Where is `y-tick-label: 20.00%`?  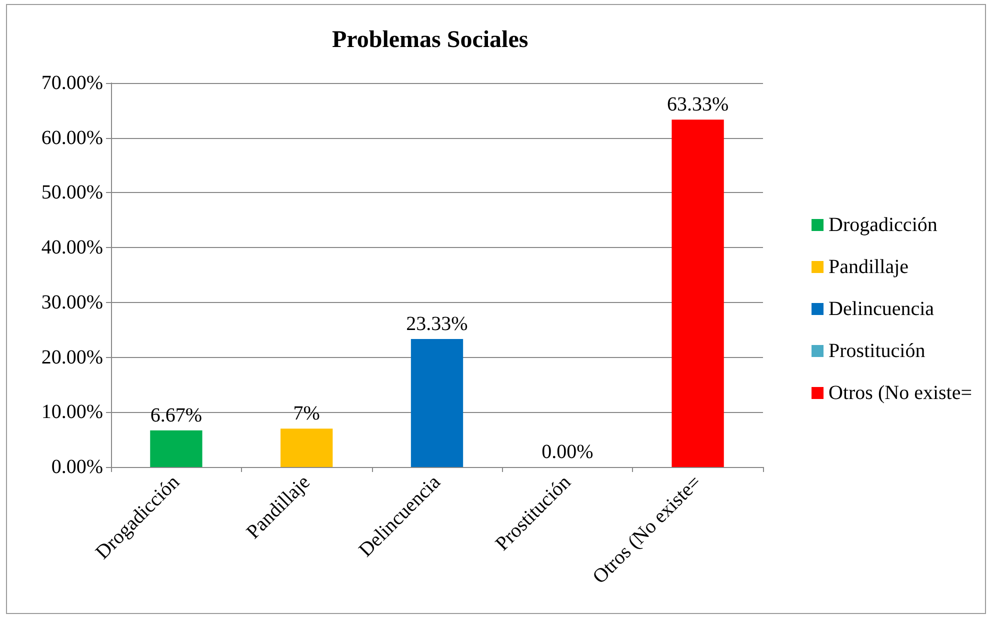 y-tick-label: 20.00% is located at coordinates (72, 357).